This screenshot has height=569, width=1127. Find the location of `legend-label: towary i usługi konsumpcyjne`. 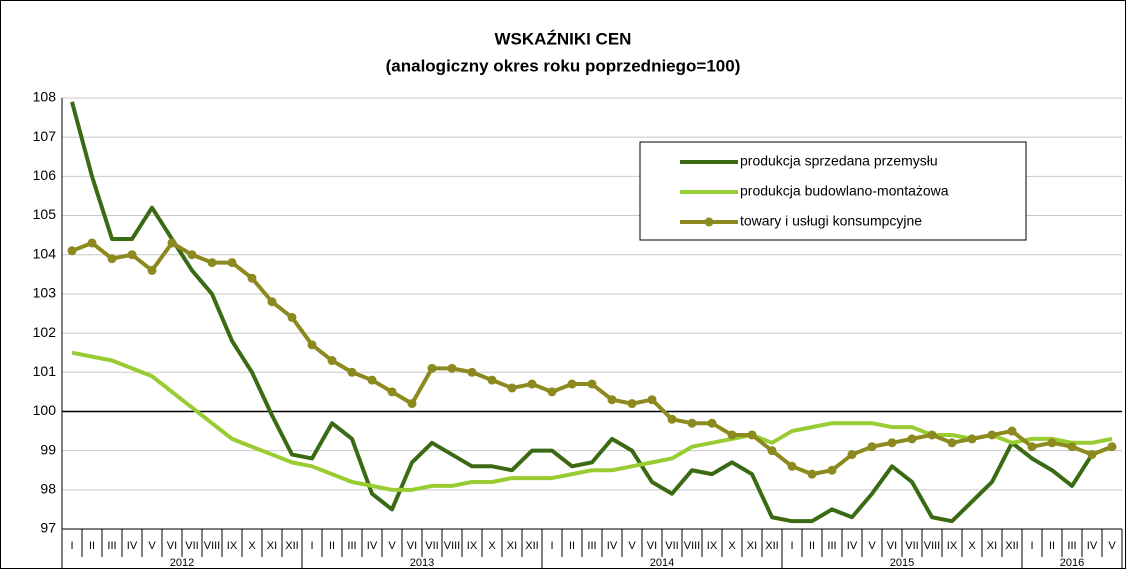

legend-label: towary i usługi konsumpcyjne is located at coordinates (831, 221).